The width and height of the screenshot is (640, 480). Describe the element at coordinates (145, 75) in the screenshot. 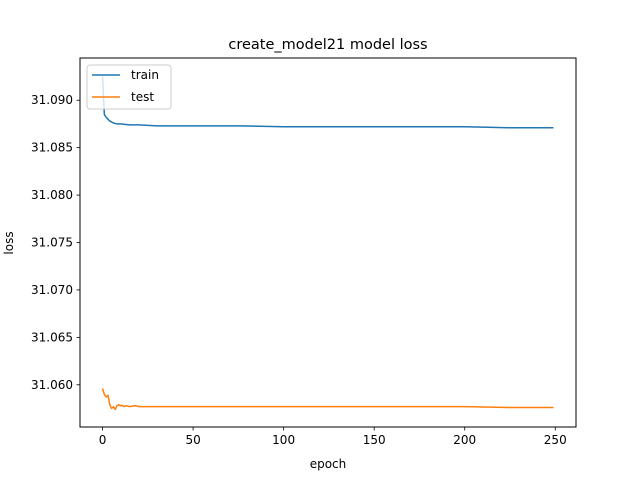

I see `legend-train-label: train` at that location.